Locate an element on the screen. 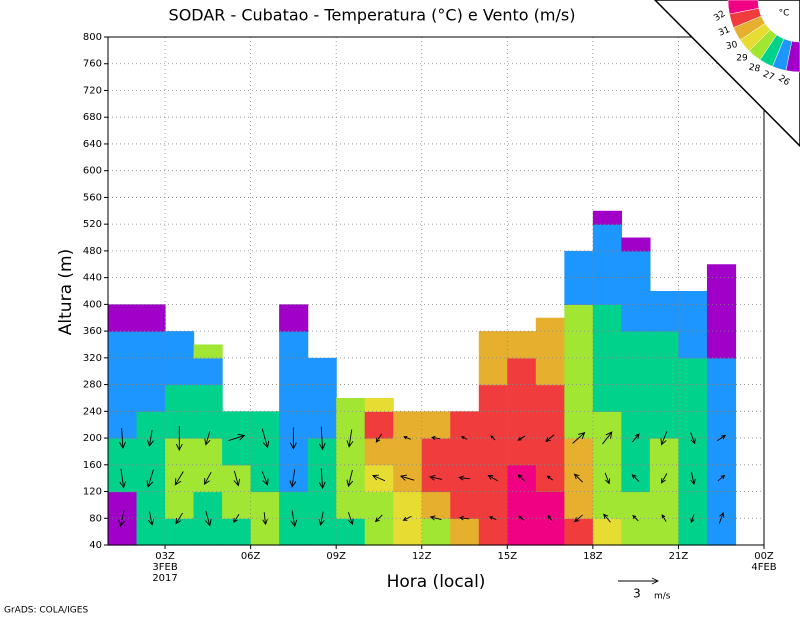 The image size is (800, 618). y-tick-label: 400 is located at coordinates (92, 304).